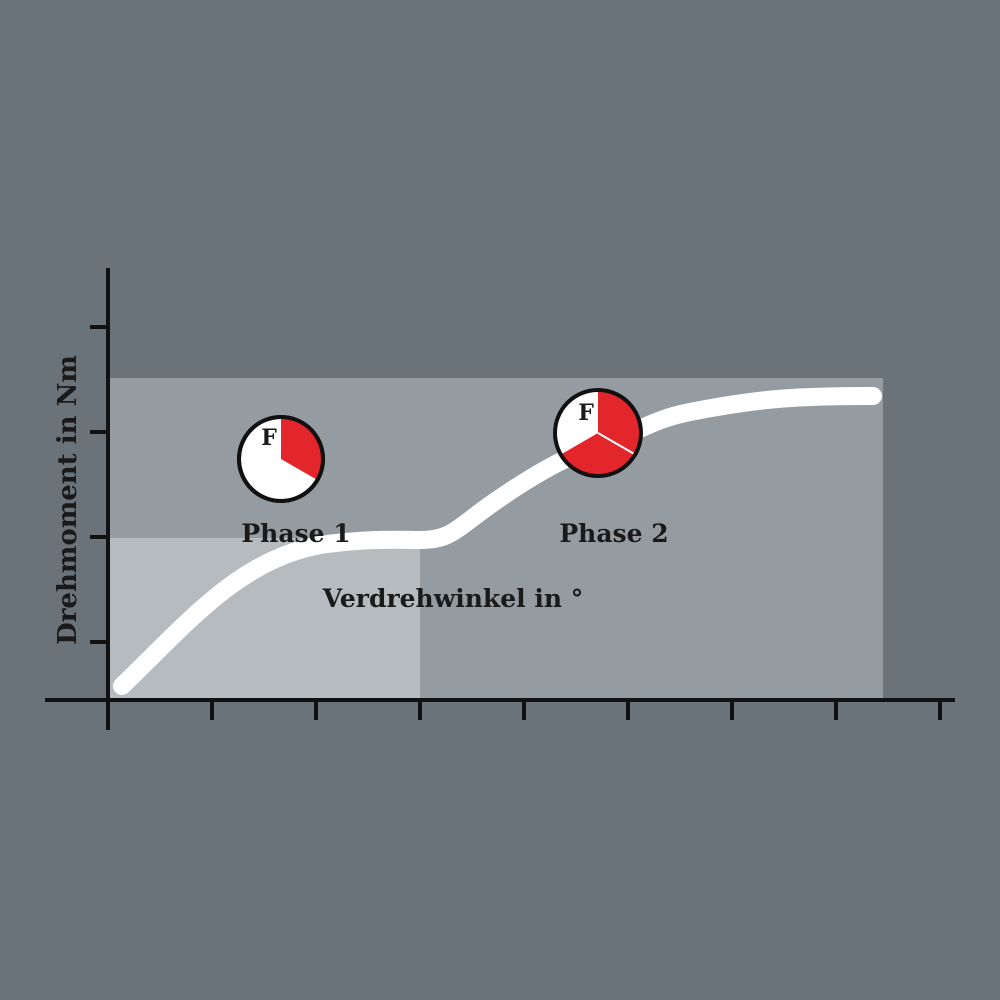  What do you see at coordinates (295, 533) in the screenshot?
I see `phase-1-label: Phase 1` at bounding box center [295, 533].